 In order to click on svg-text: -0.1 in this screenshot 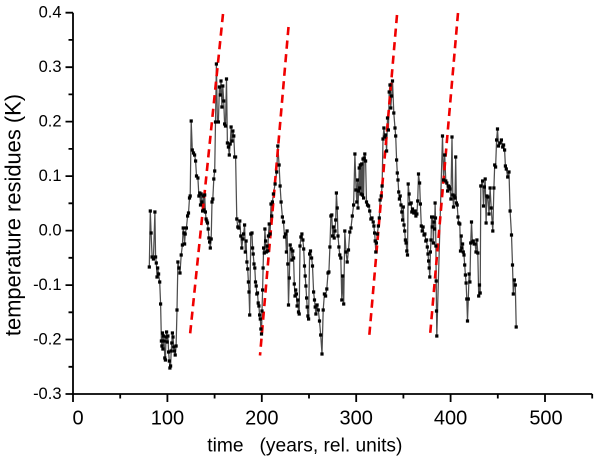, I will do `click(47, 285)`.